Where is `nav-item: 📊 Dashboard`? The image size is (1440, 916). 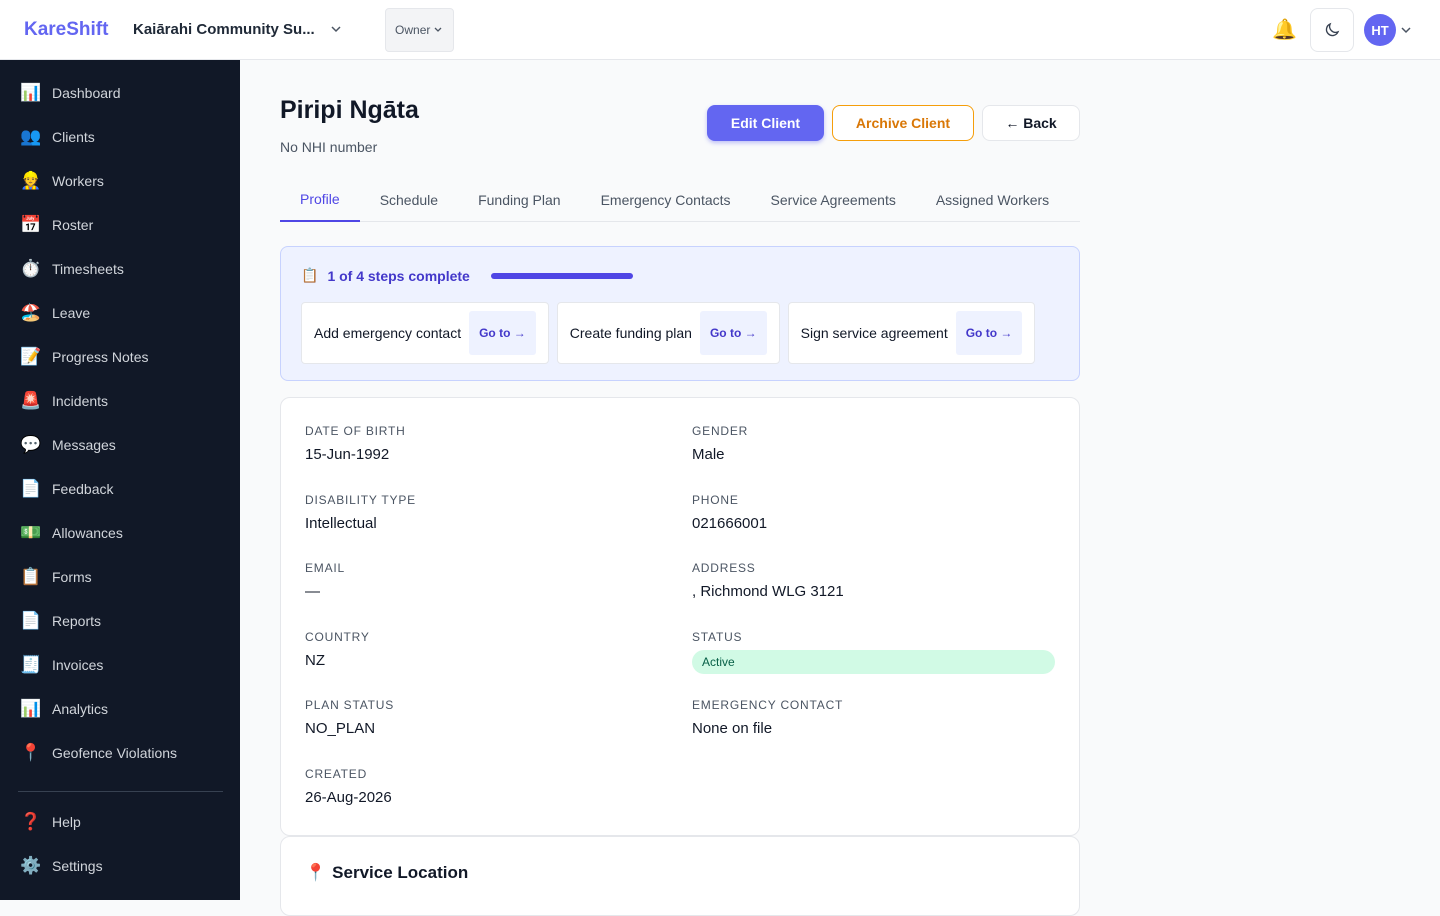
nav-item: 📊 Dashboard is located at coordinates (120, 93).